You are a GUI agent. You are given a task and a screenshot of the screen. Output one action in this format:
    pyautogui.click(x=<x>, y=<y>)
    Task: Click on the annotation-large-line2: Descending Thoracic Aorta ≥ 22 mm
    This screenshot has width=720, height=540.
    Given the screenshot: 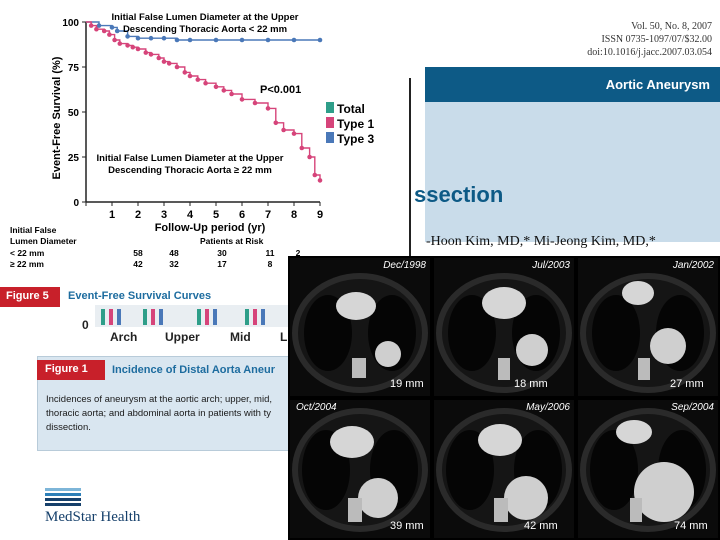 What is the action you would take?
    pyautogui.click(x=190, y=170)
    